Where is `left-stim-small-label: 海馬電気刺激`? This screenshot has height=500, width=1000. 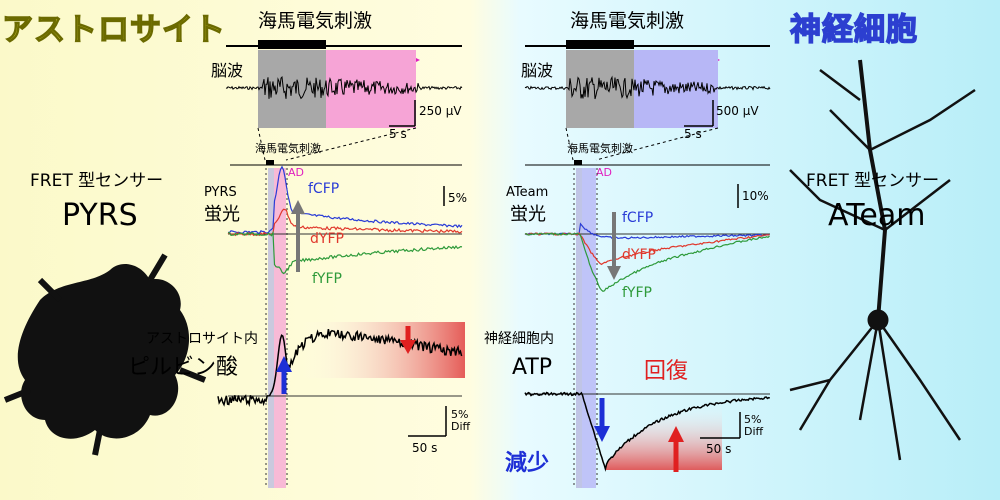 left-stim-small-label: 海馬電気刺激 is located at coordinates (288, 148).